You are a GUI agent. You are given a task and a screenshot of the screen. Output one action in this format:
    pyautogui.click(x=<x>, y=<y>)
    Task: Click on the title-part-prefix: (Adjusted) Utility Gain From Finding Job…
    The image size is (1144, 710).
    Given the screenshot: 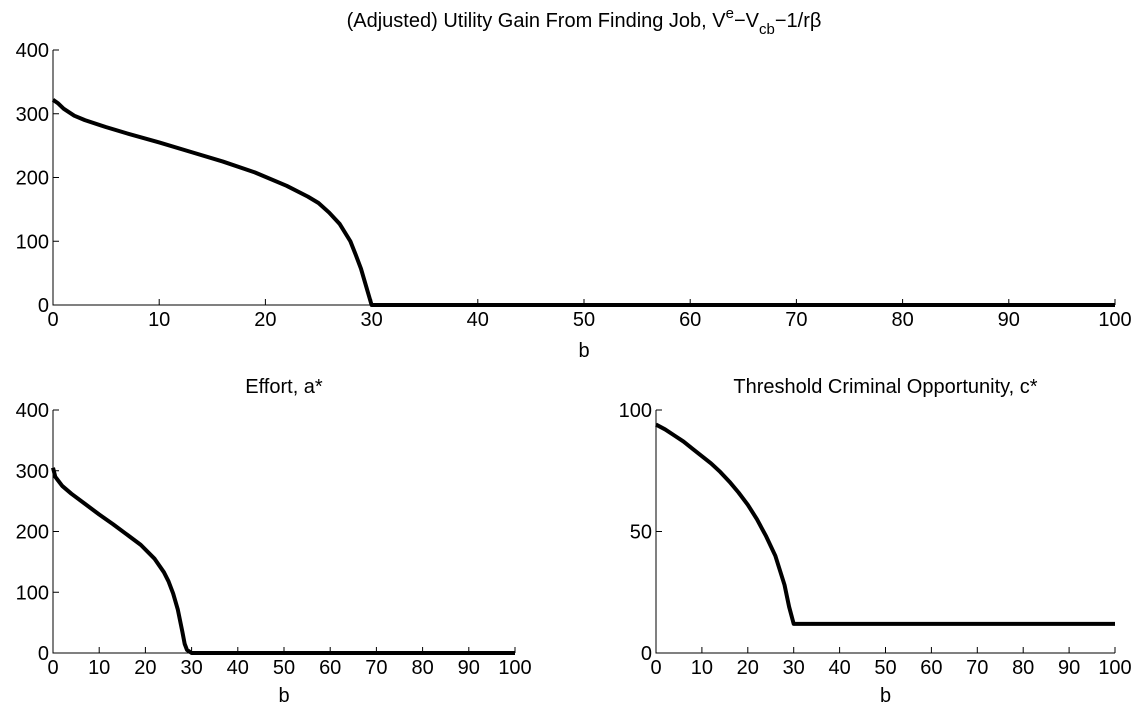 What is the action you would take?
    pyautogui.click(x=537, y=21)
    